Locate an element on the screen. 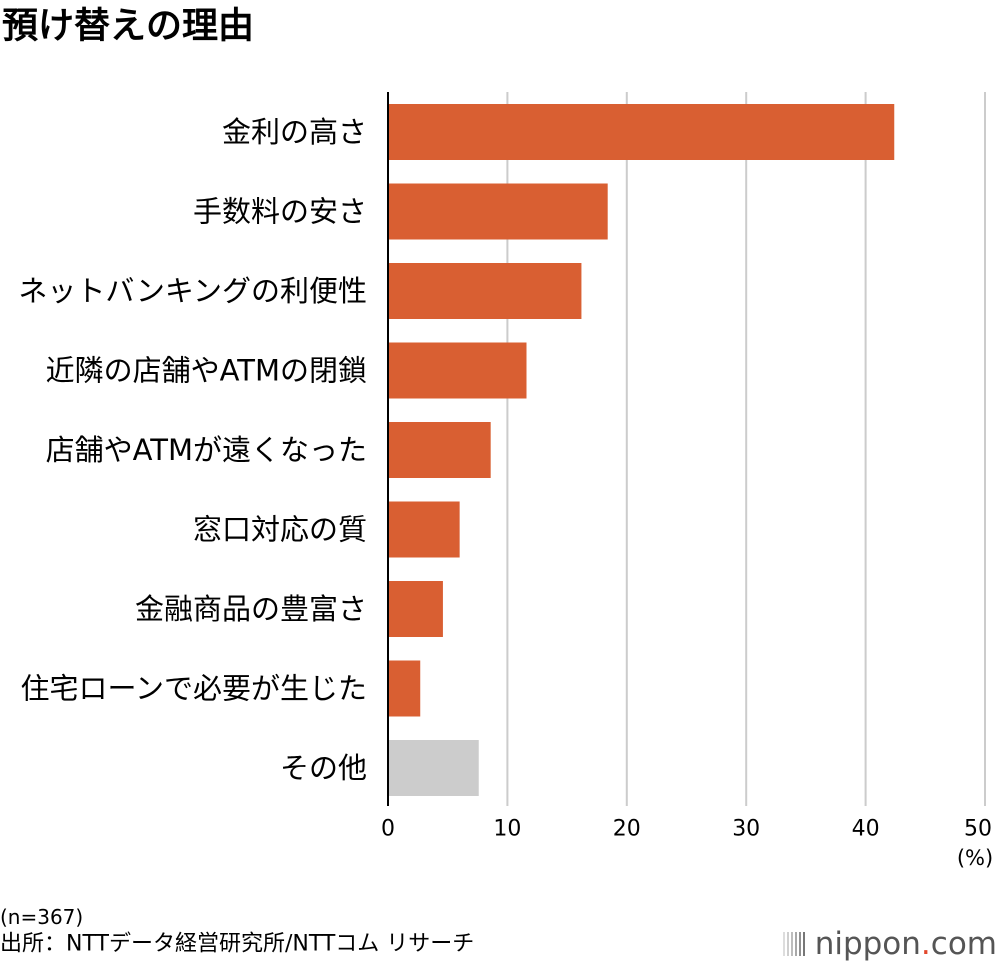  sample-size-note: (n=367) is located at coordinates (41, 917).